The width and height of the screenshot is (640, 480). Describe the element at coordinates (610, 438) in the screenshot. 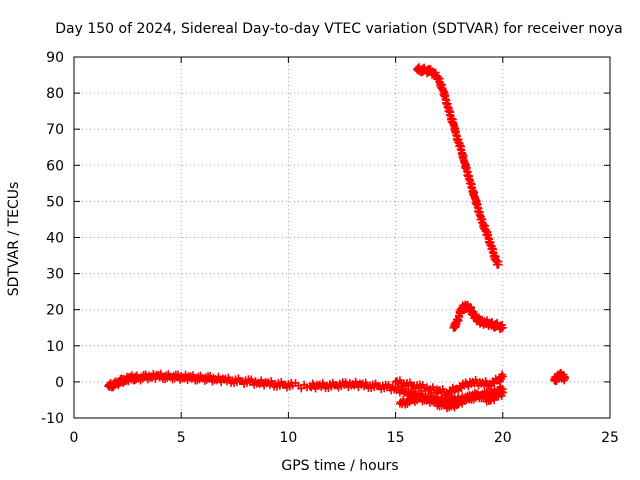

I see `x-tick-label: 25` at that location.